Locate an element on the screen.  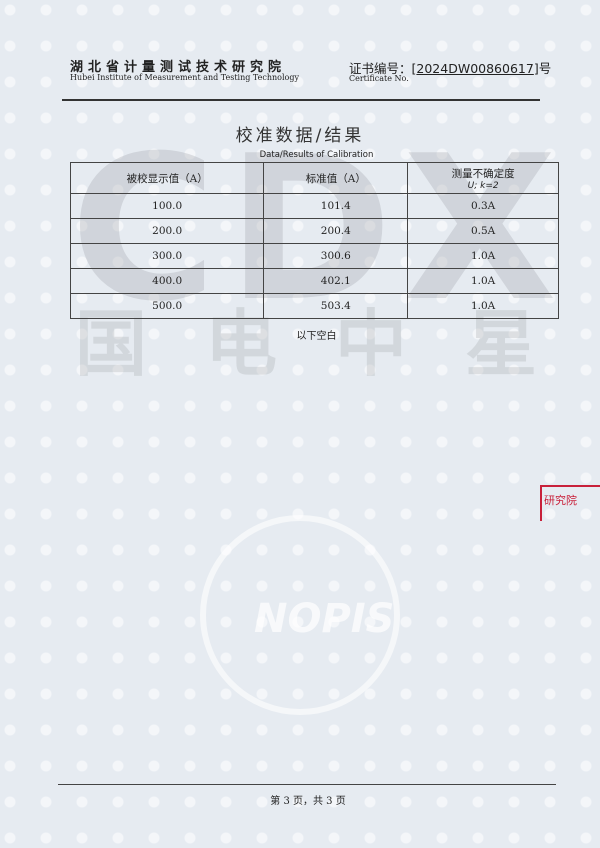
certificate-label-en: Certificate No. is located at coordinates (379, 78).